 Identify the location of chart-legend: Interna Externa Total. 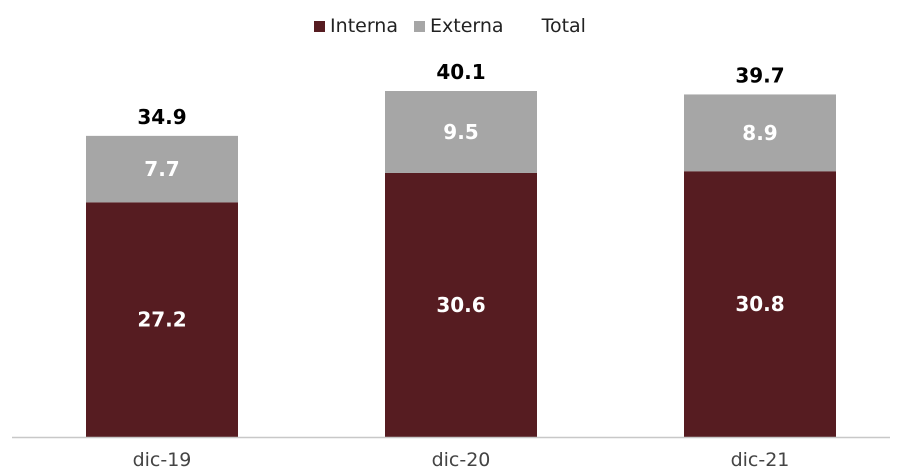
(450, 26).